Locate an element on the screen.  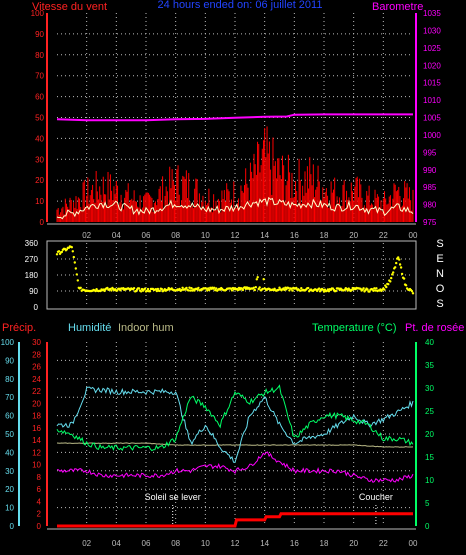
humidity-tick-label: 30 is located at coordinates (9, 471).